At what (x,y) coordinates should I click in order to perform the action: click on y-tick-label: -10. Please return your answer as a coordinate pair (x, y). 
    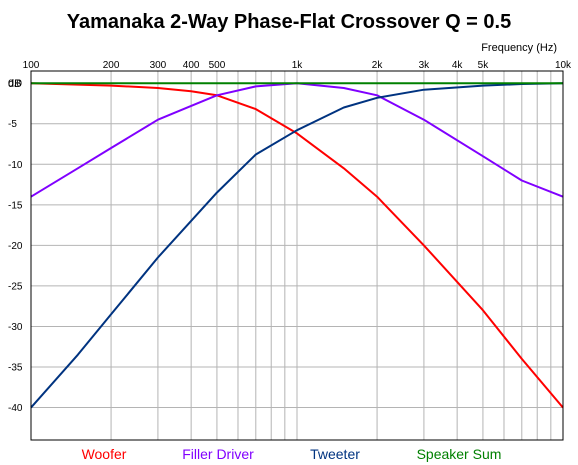
    Looking at the image, I should click on (15, 165).